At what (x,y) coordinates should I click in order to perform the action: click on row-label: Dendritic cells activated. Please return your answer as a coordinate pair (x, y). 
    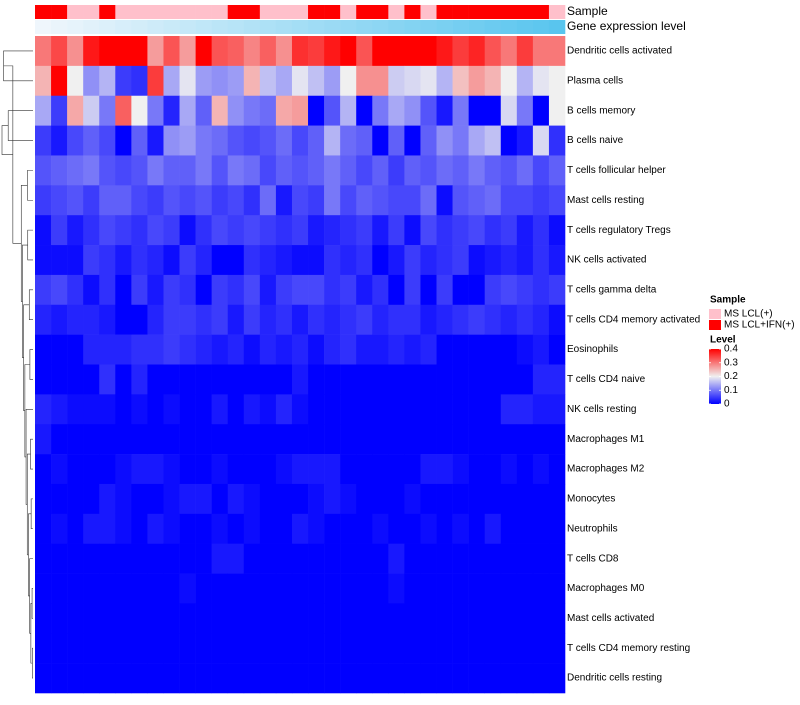
    Looking at the image, I should click on (619, 51).